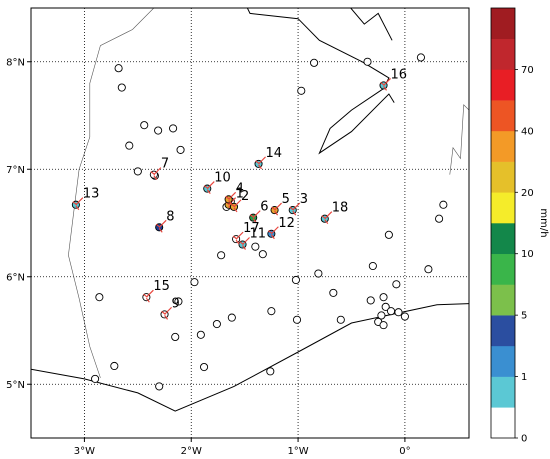 The image size is (550, 459). I want to click on station-4-arrow-line, so click(232, 195).